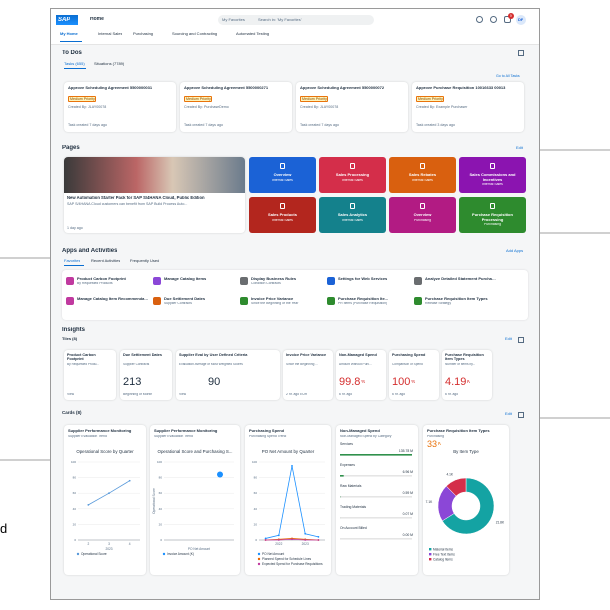 The width and height of the screenshot is (610, 610). I want to click on bar-category: Raw Materials, so click(351, 486).